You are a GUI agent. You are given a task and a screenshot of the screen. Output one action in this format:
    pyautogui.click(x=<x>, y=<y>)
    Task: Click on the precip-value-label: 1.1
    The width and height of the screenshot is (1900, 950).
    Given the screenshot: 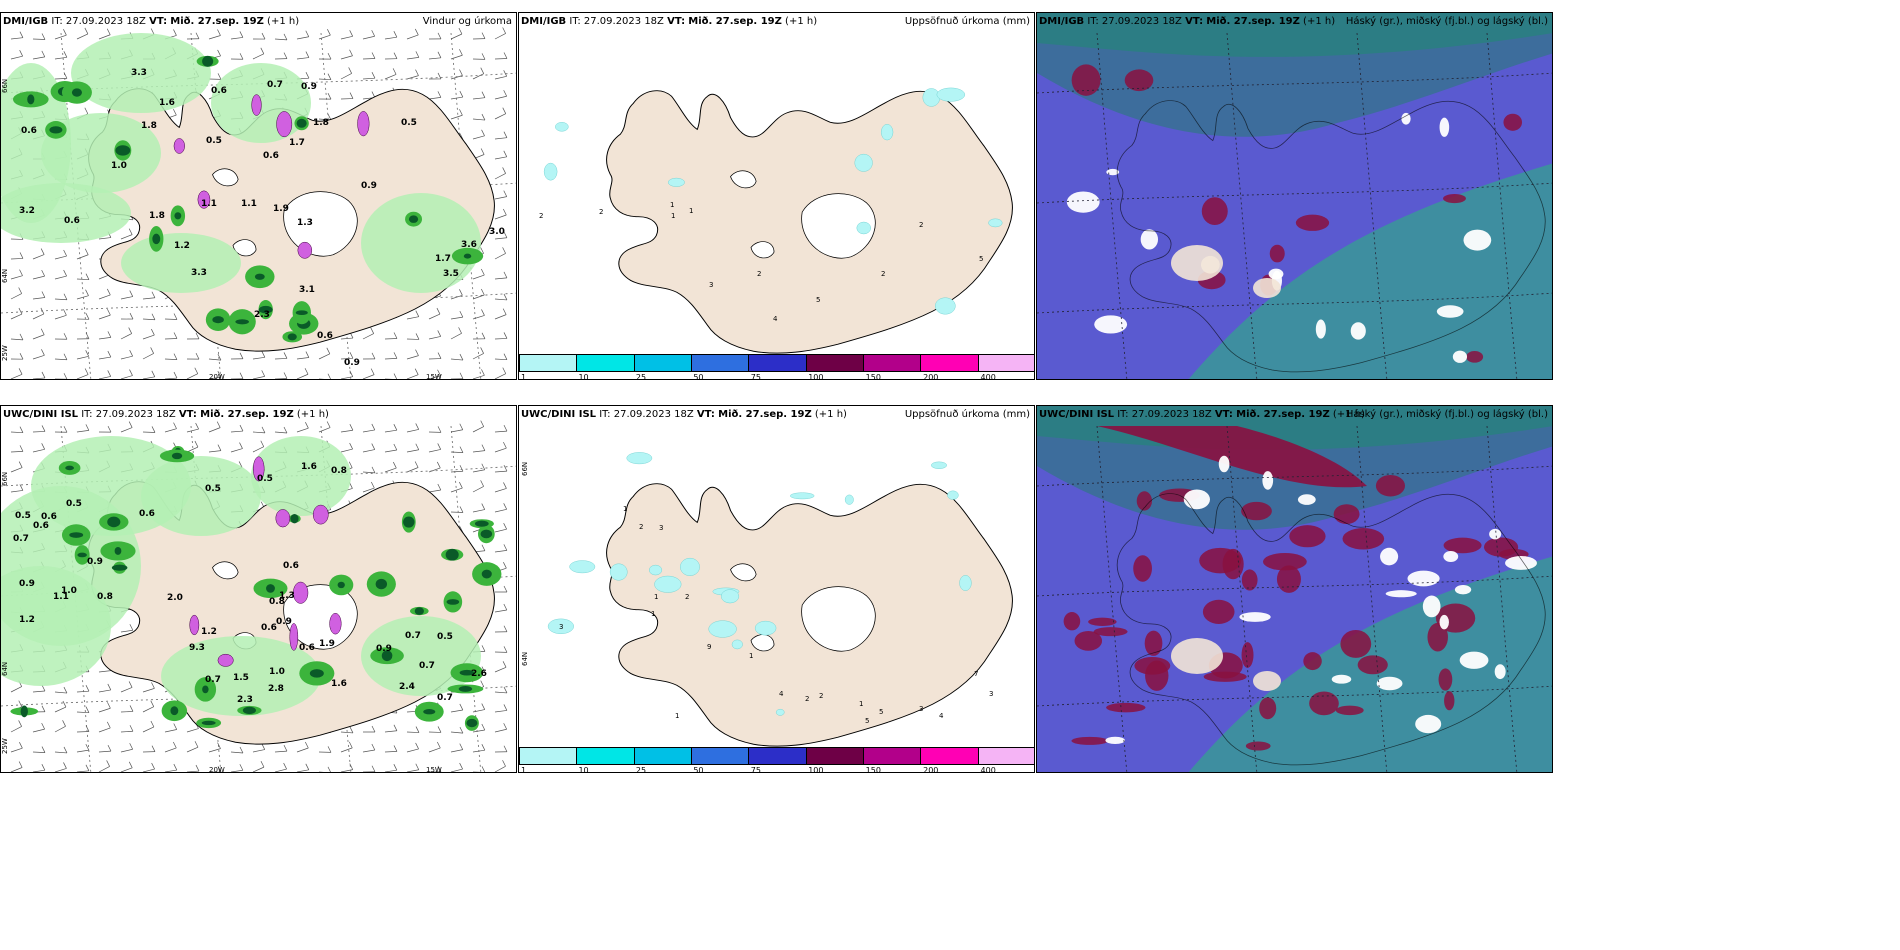 What is the action you would take?
    pyautogui.click(x=61, y=597)
    